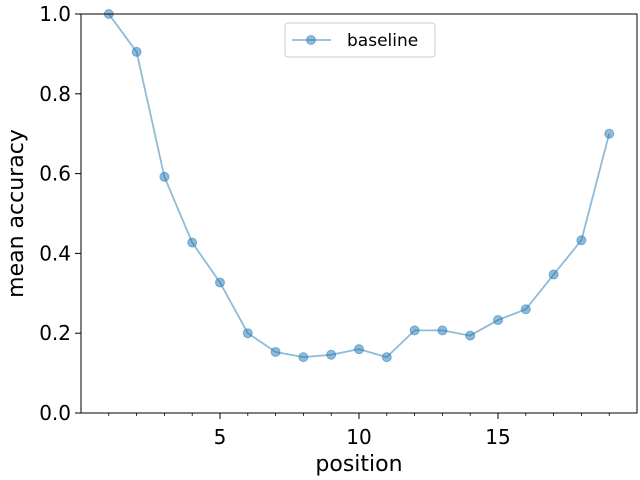  What do you see at coordinates (16, 213) in the screenshot?
I see `y-axis-label: mean accuracy` at bounding box center [16, 213].